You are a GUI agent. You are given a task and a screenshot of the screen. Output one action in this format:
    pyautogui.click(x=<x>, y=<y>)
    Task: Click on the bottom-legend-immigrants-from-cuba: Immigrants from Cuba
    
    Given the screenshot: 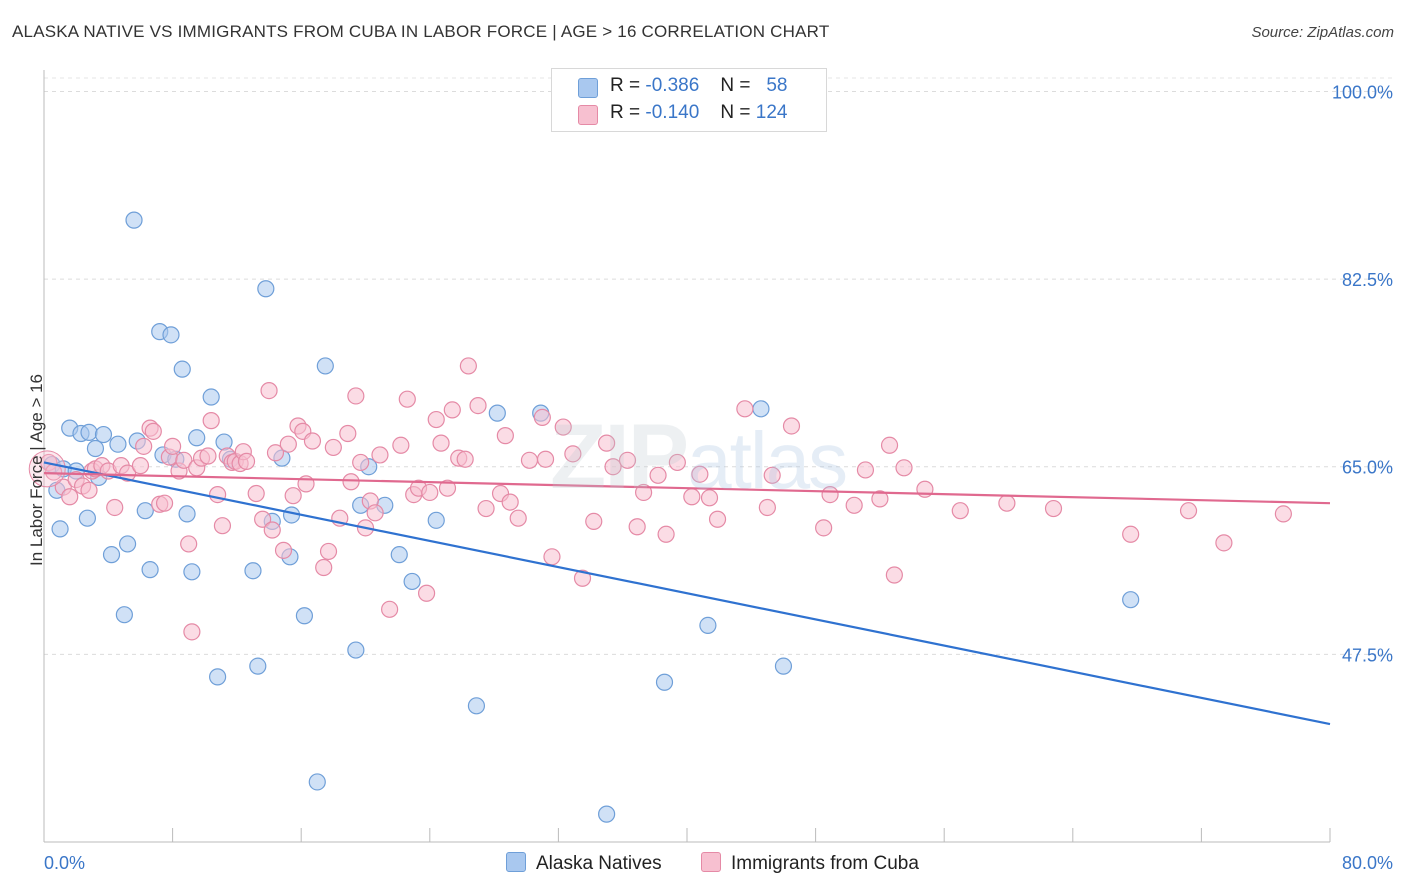 What is the action you would take?
    pyautogui.click(x=810, y=863)
    